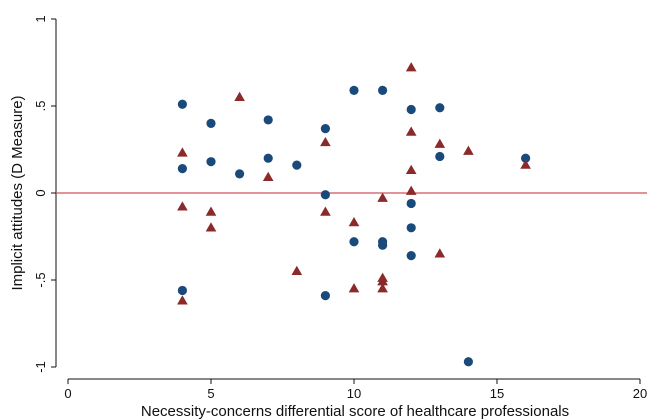 This screenshot has width=647, height=420. Describe the element at coordinates (210, 393) in the screenshot. I see `x-tick-label-1: 5` at that location.